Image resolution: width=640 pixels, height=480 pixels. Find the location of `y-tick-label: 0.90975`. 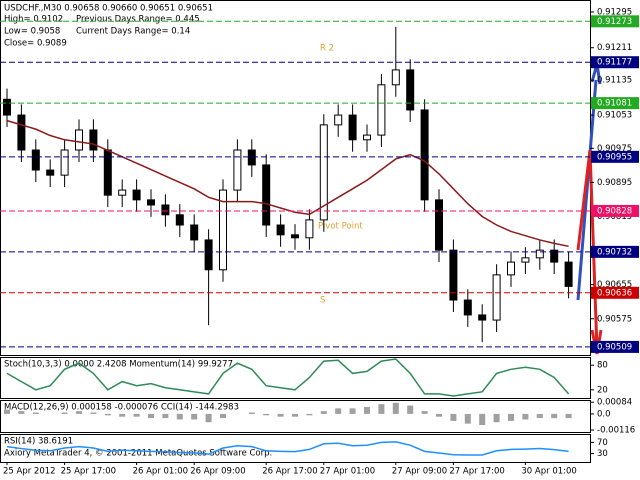

y-tick-label: 0.90975 is located at coordinates (614, 149).